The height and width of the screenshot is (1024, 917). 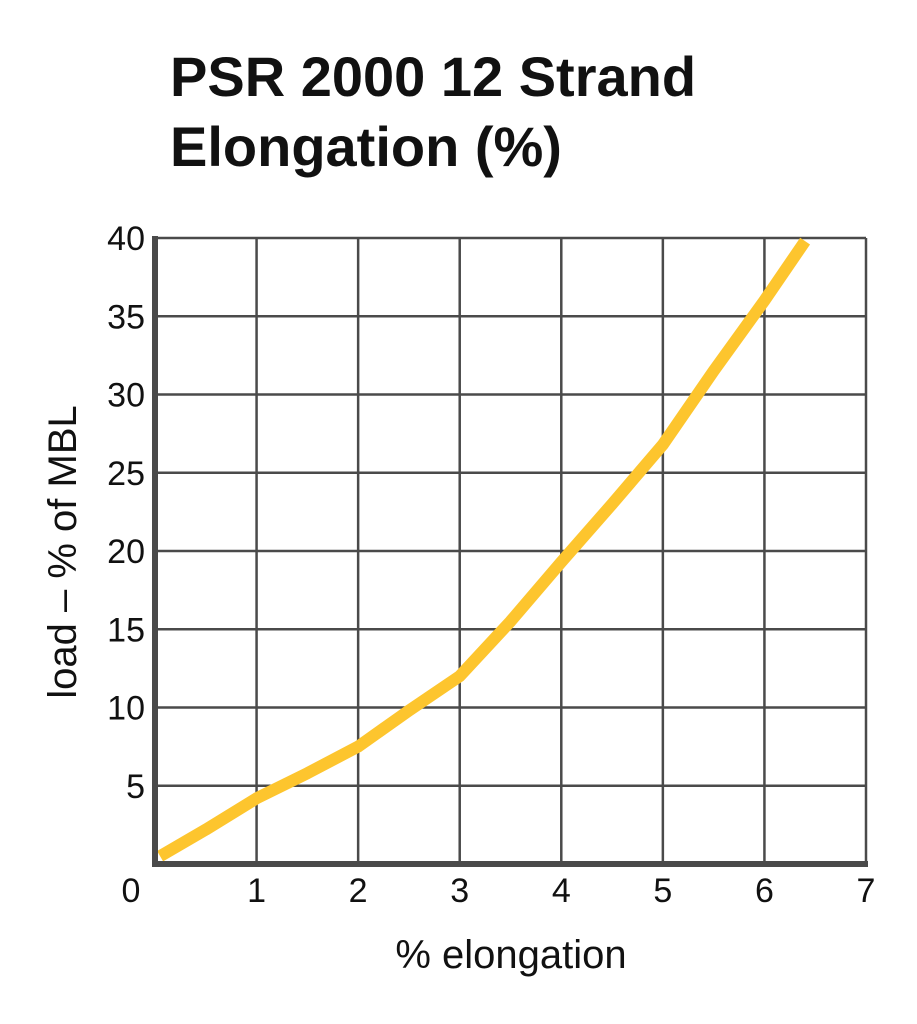 I want to click on x-tick-label-2: 2, so click(x=358, y=891).